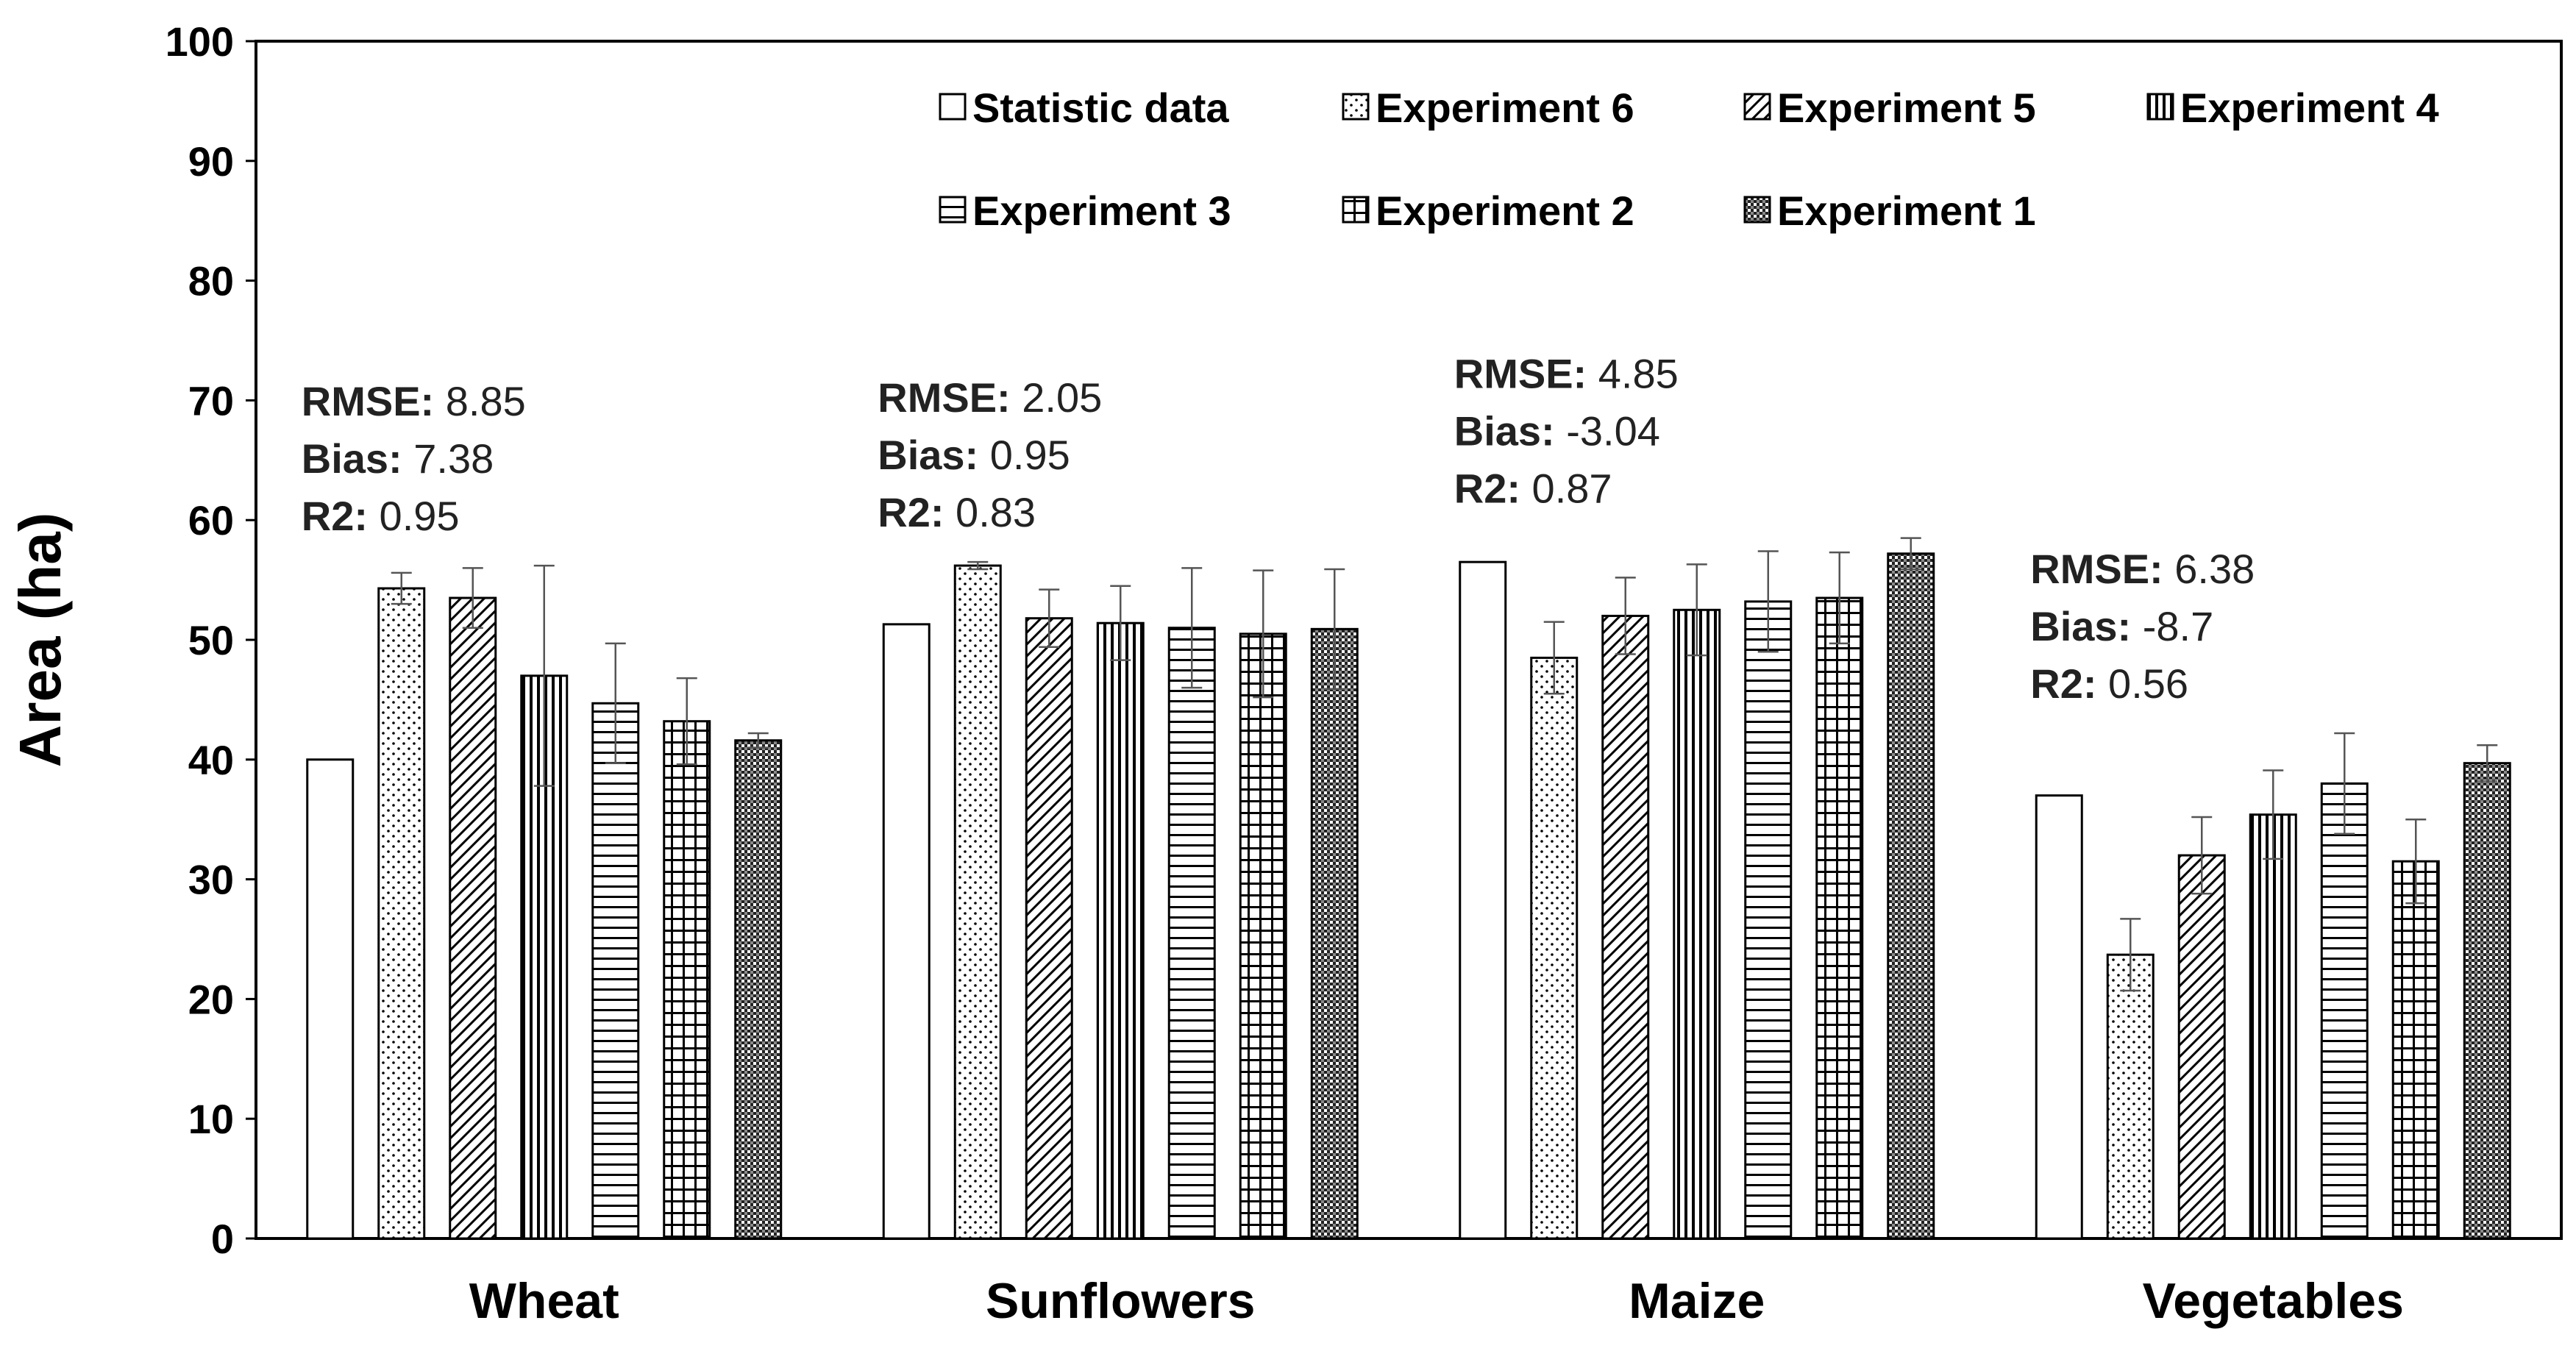 The image size is (2576, 1351). What do you see at coordinates (2309, 108) in the screenshot?
I see `legend-label: Experiment 4` at bounding box center [2309, 108].